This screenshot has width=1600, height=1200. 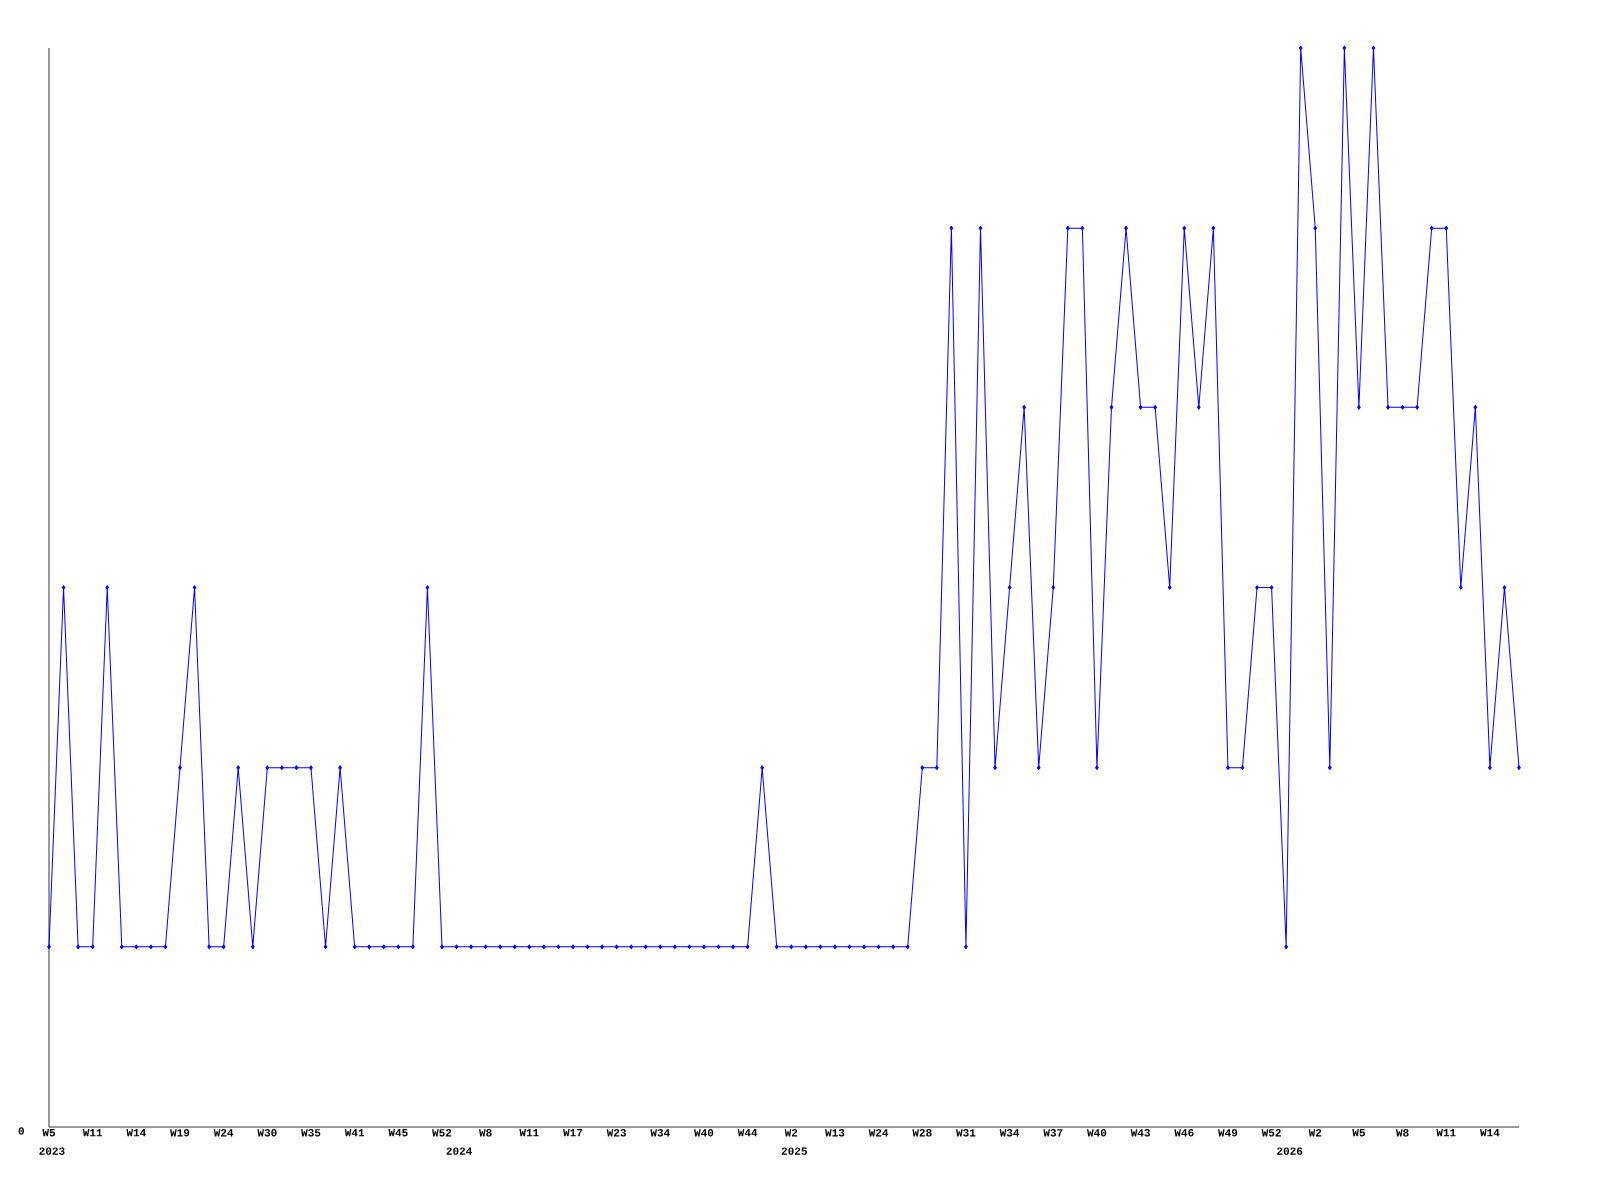 I want to click on text: 0, so click(x=21, y=1131).